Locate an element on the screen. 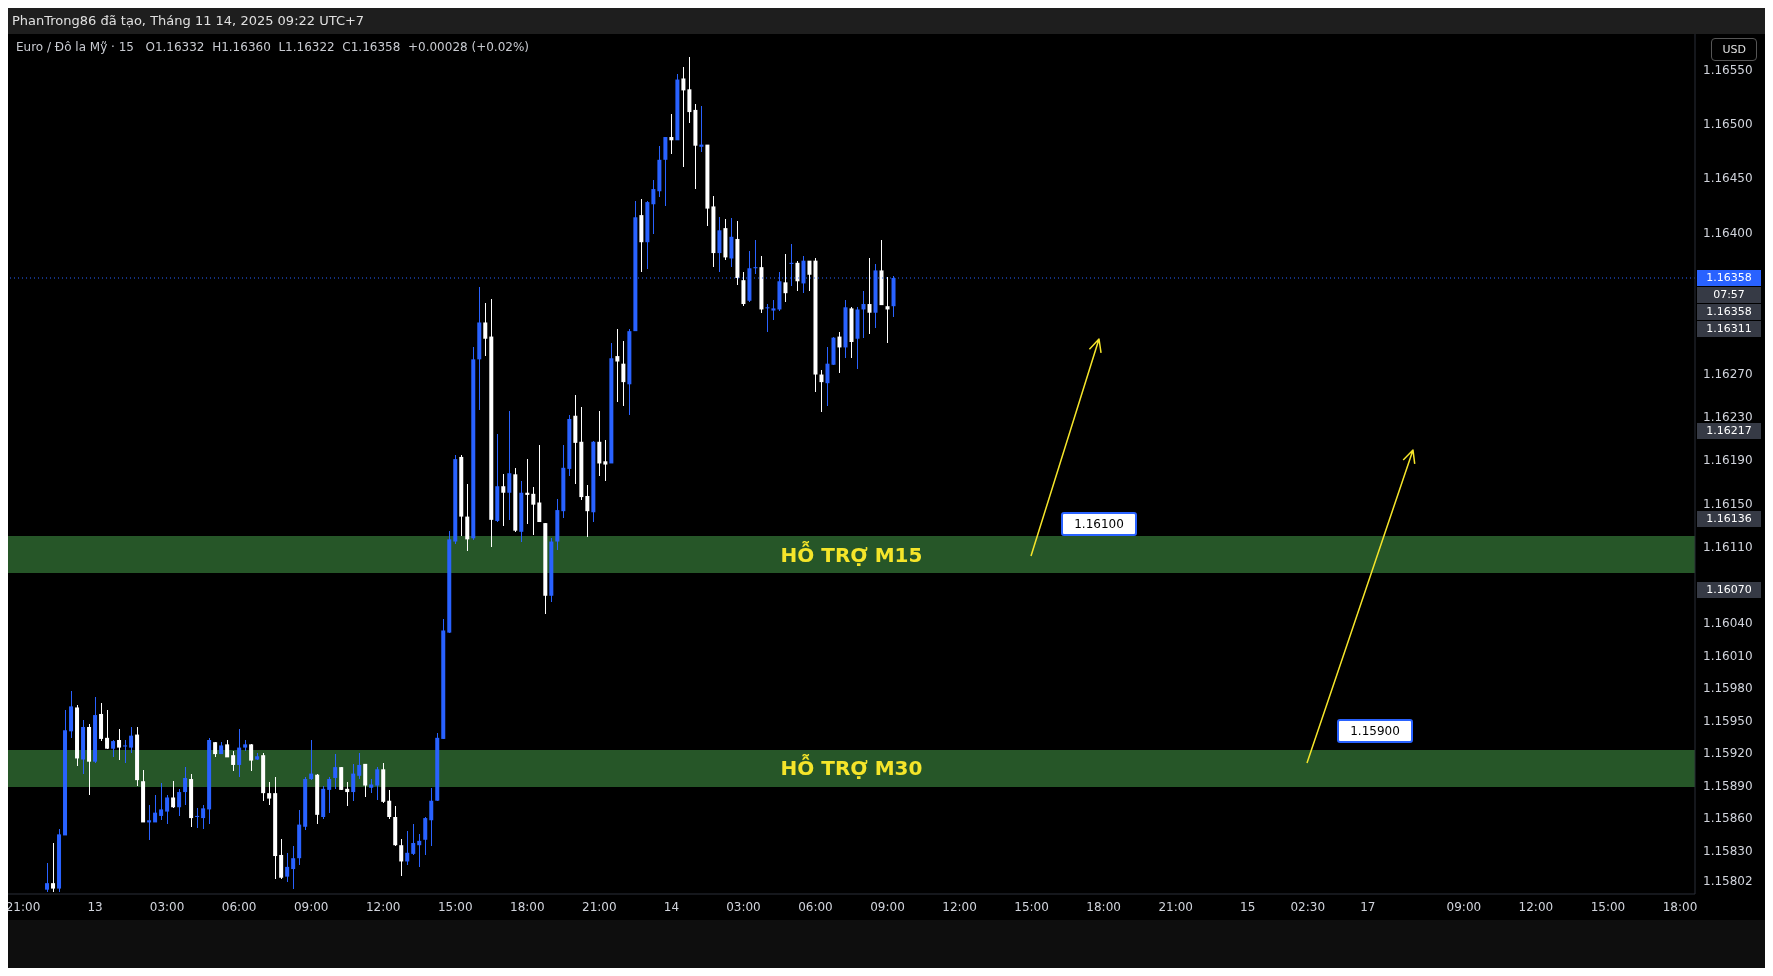 This screenshot has width=1773, height=976. y-tick-label: 1.16500 is located at coordinates (1728, 124).